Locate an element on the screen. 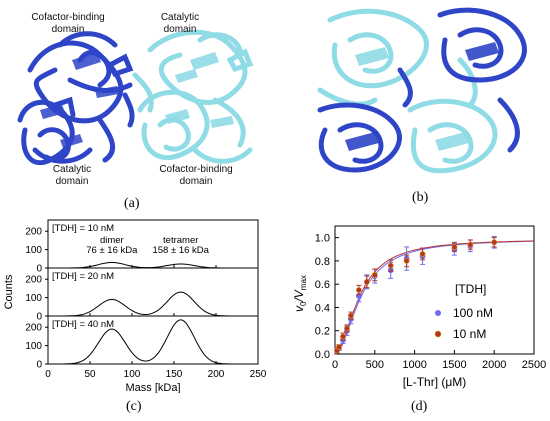 Image resolution: width=550 pixels, height=421 pixels. cyan-subunits is located at coordinates (407, 91).